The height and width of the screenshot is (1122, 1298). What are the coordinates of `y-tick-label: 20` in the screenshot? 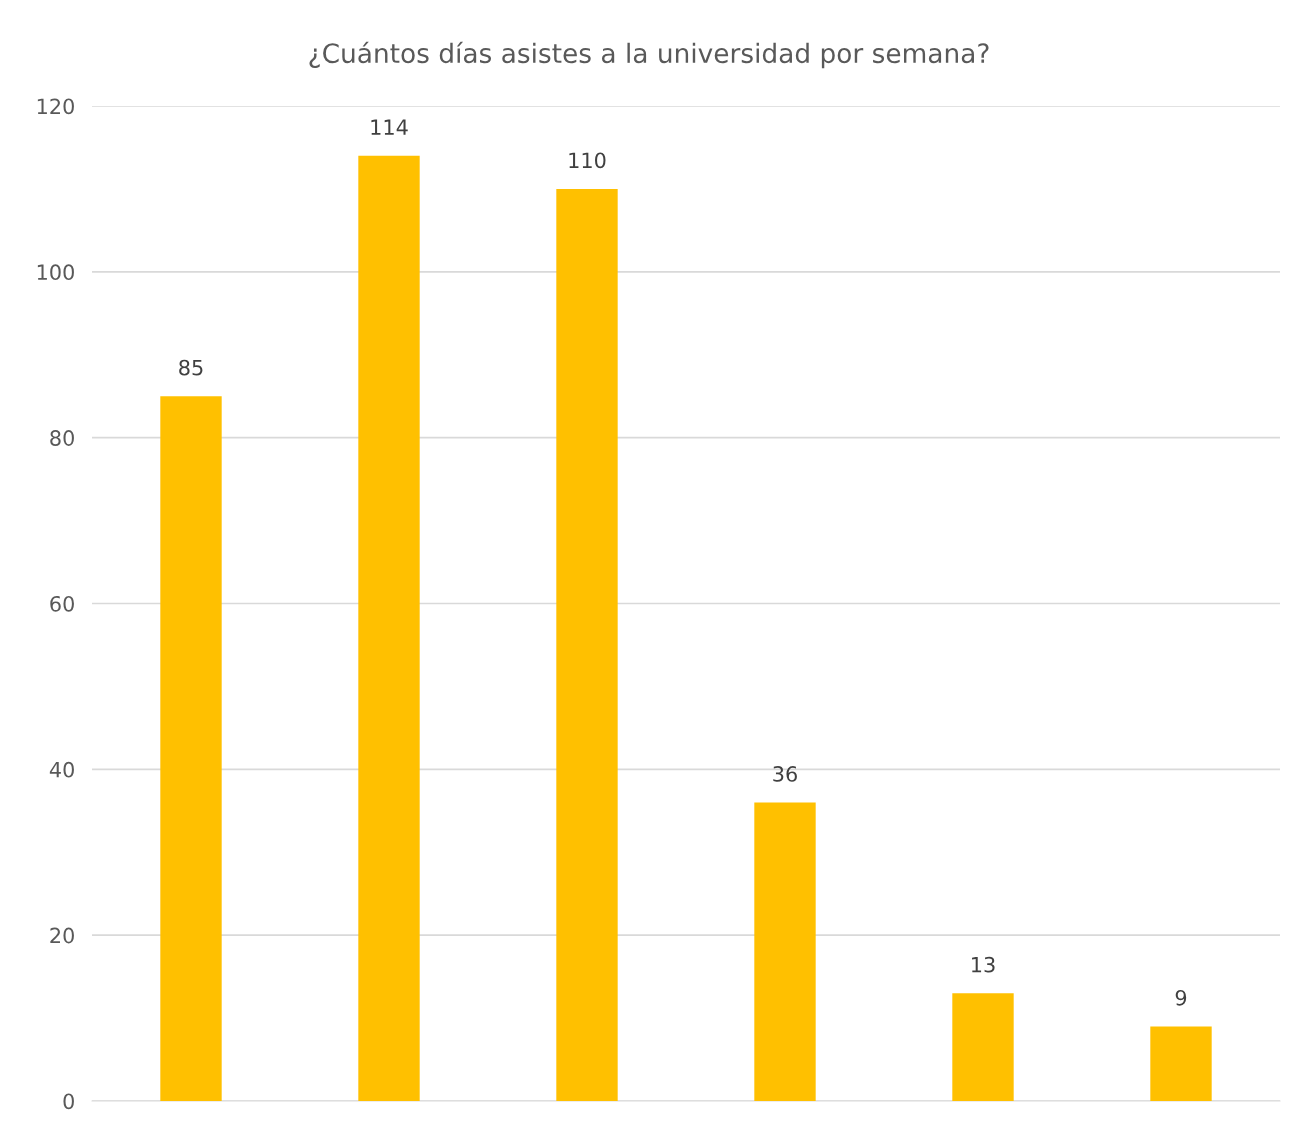 It's located at (62, 935).